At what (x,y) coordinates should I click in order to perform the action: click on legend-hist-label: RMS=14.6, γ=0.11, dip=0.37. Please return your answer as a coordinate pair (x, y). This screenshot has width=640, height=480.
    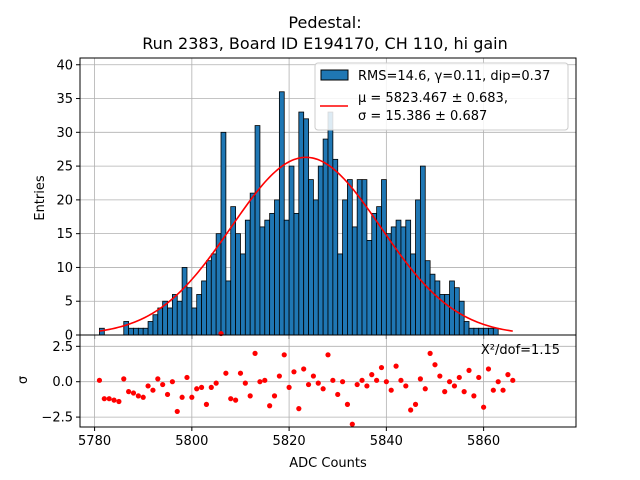
    Looking at the image, I should click on (454, 76).